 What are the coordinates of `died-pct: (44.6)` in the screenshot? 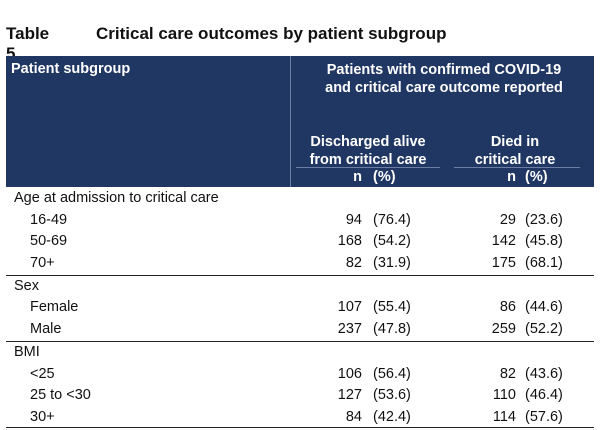 It's located at (544, 307).